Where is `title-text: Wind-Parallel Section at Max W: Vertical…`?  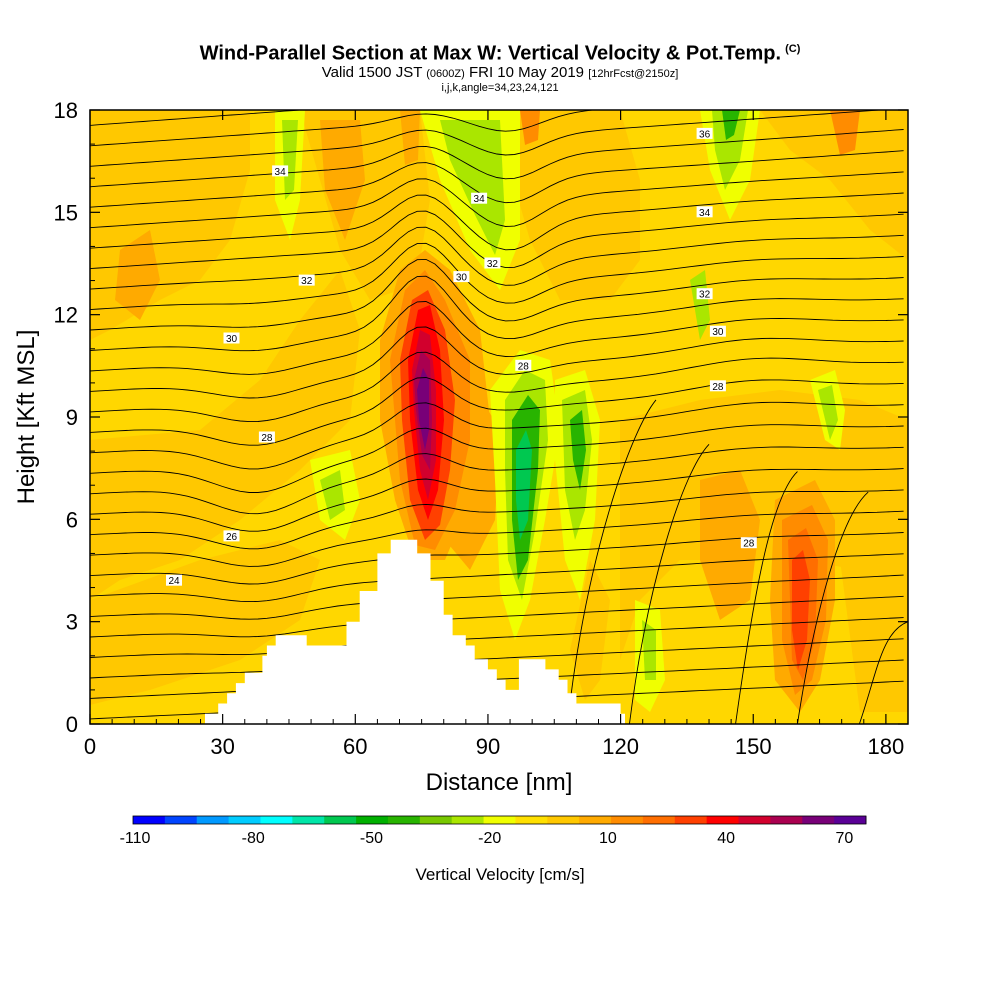 title-text: Wind-Parallel Section at Max W: Vertical… is located at coordinates (490, 53).